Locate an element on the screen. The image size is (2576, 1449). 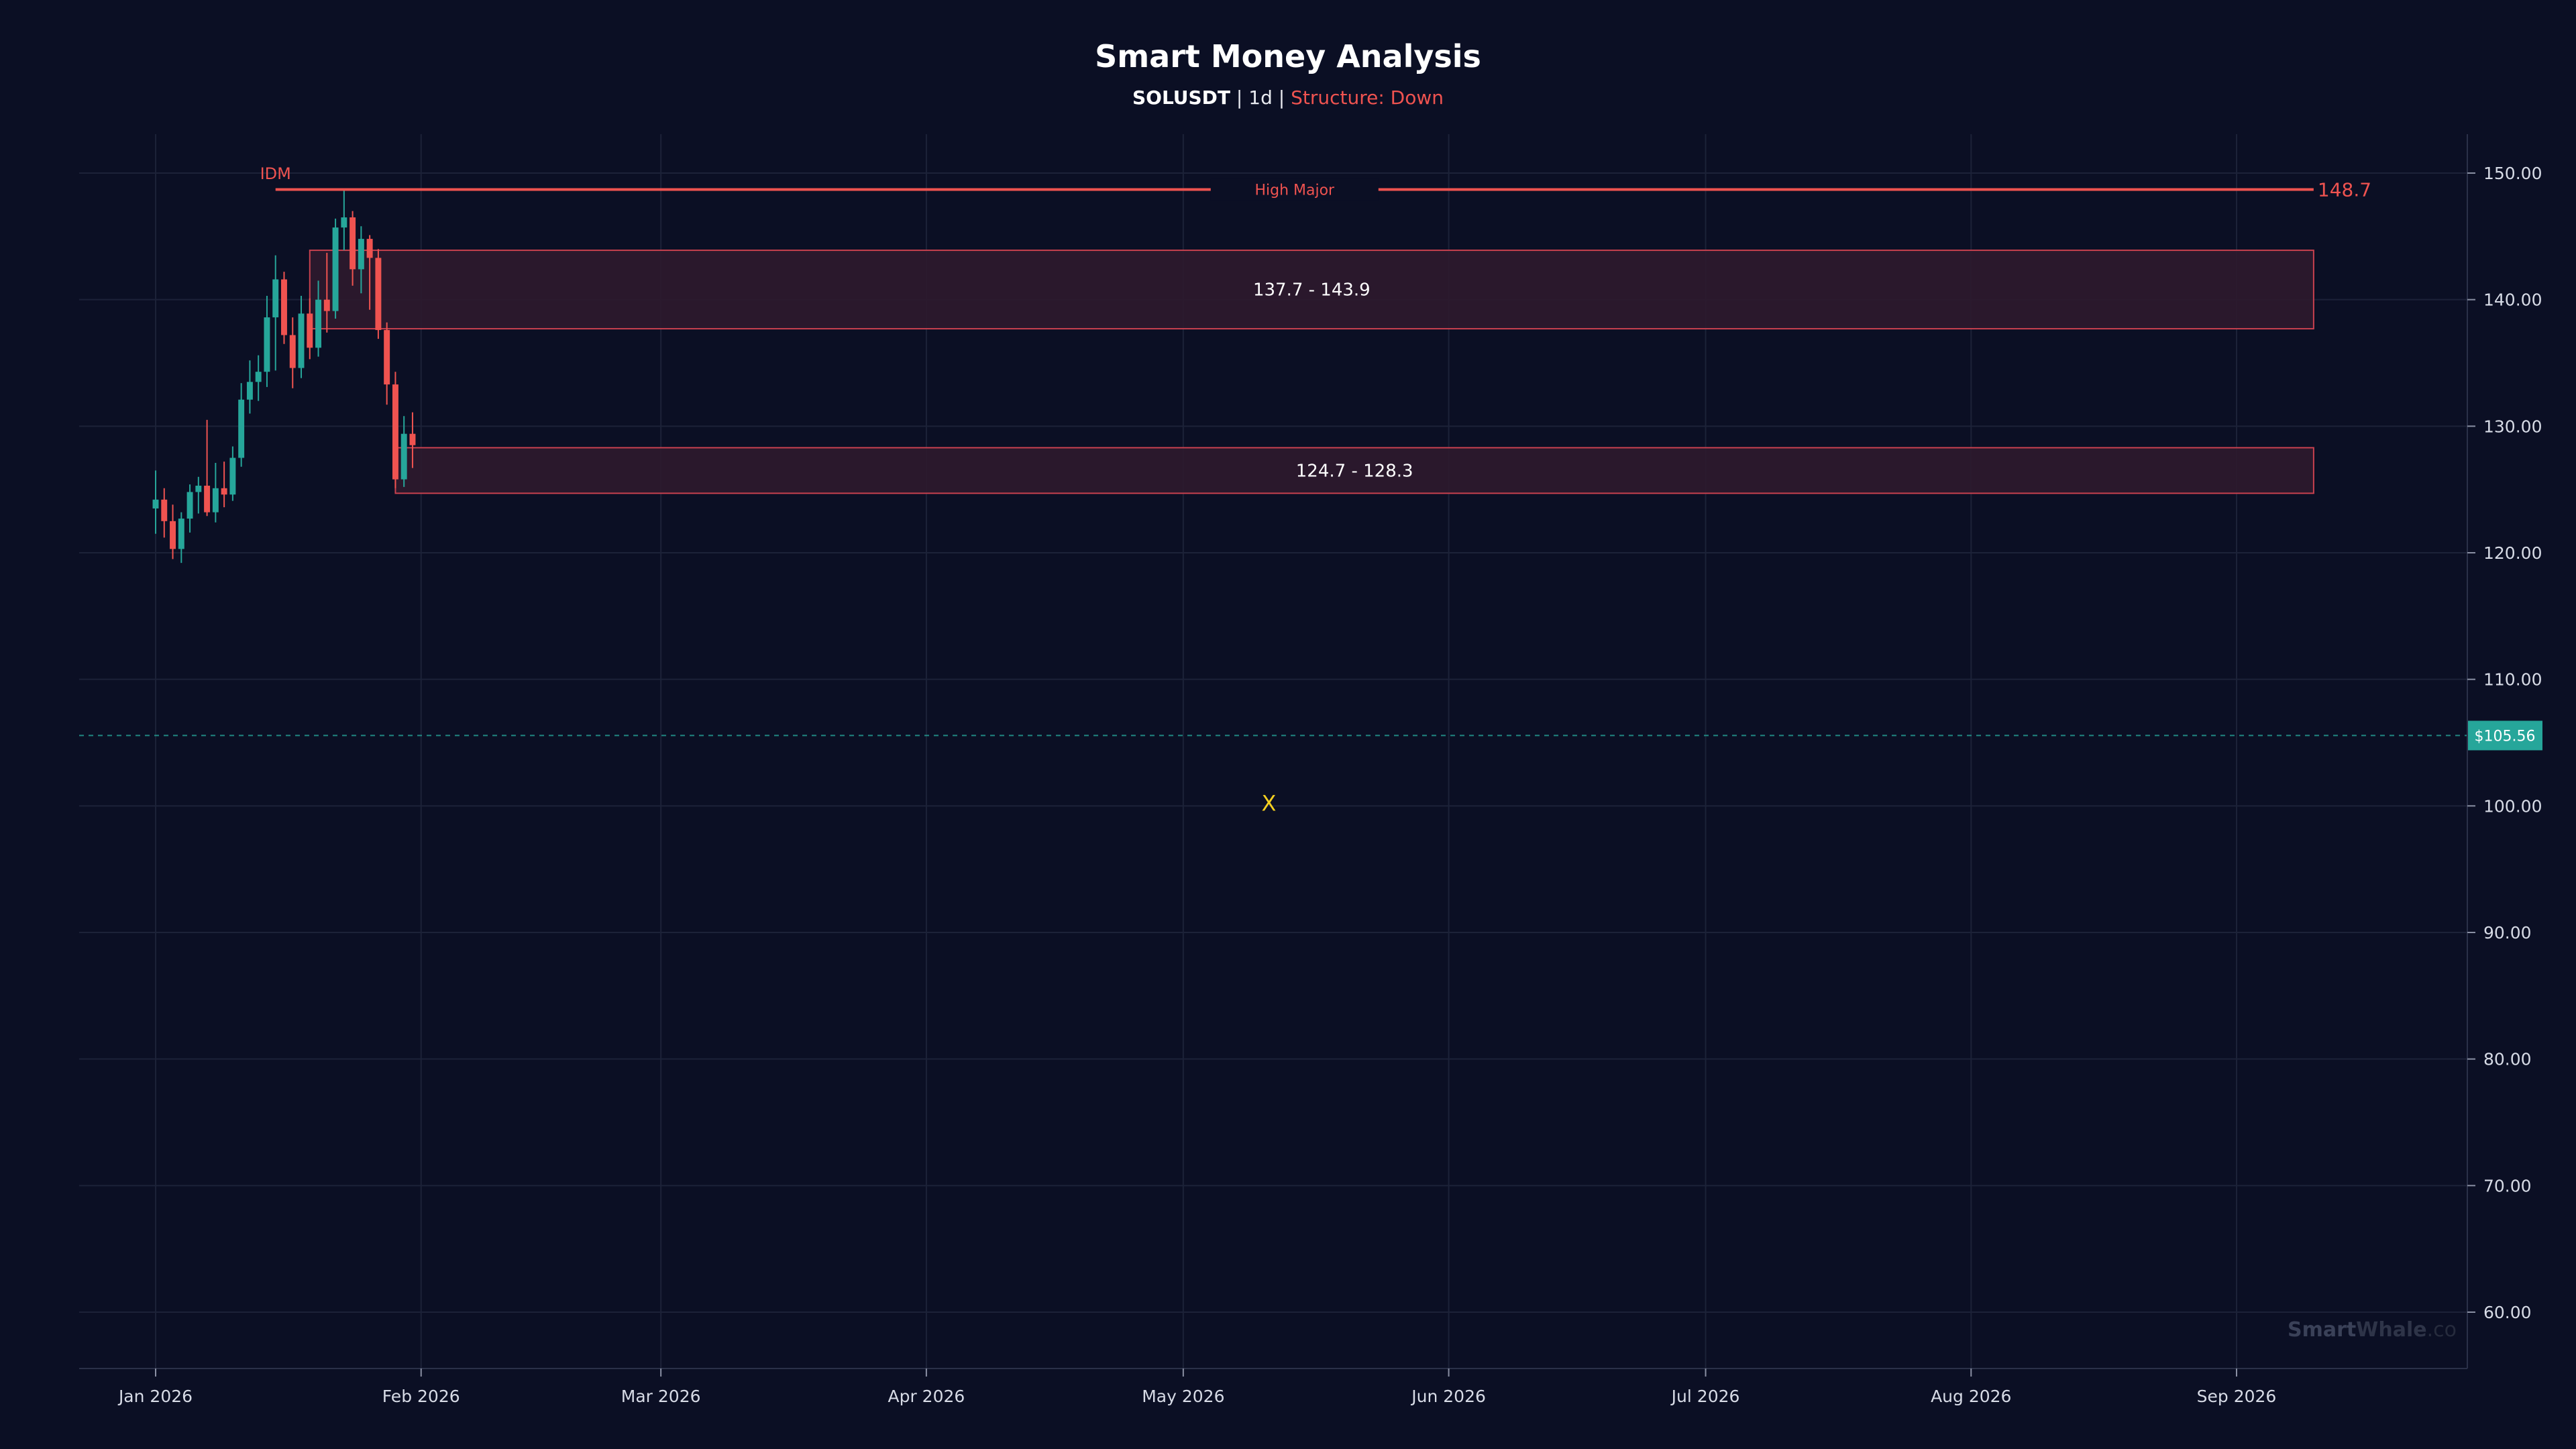
watermark-part: .co is located at coordinates (2442, 1330).